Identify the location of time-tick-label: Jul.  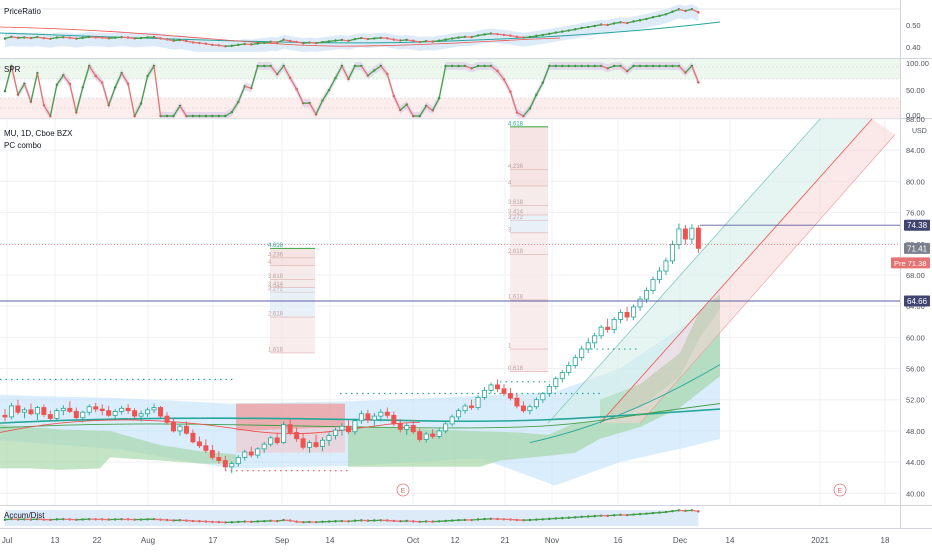
(7, 540).